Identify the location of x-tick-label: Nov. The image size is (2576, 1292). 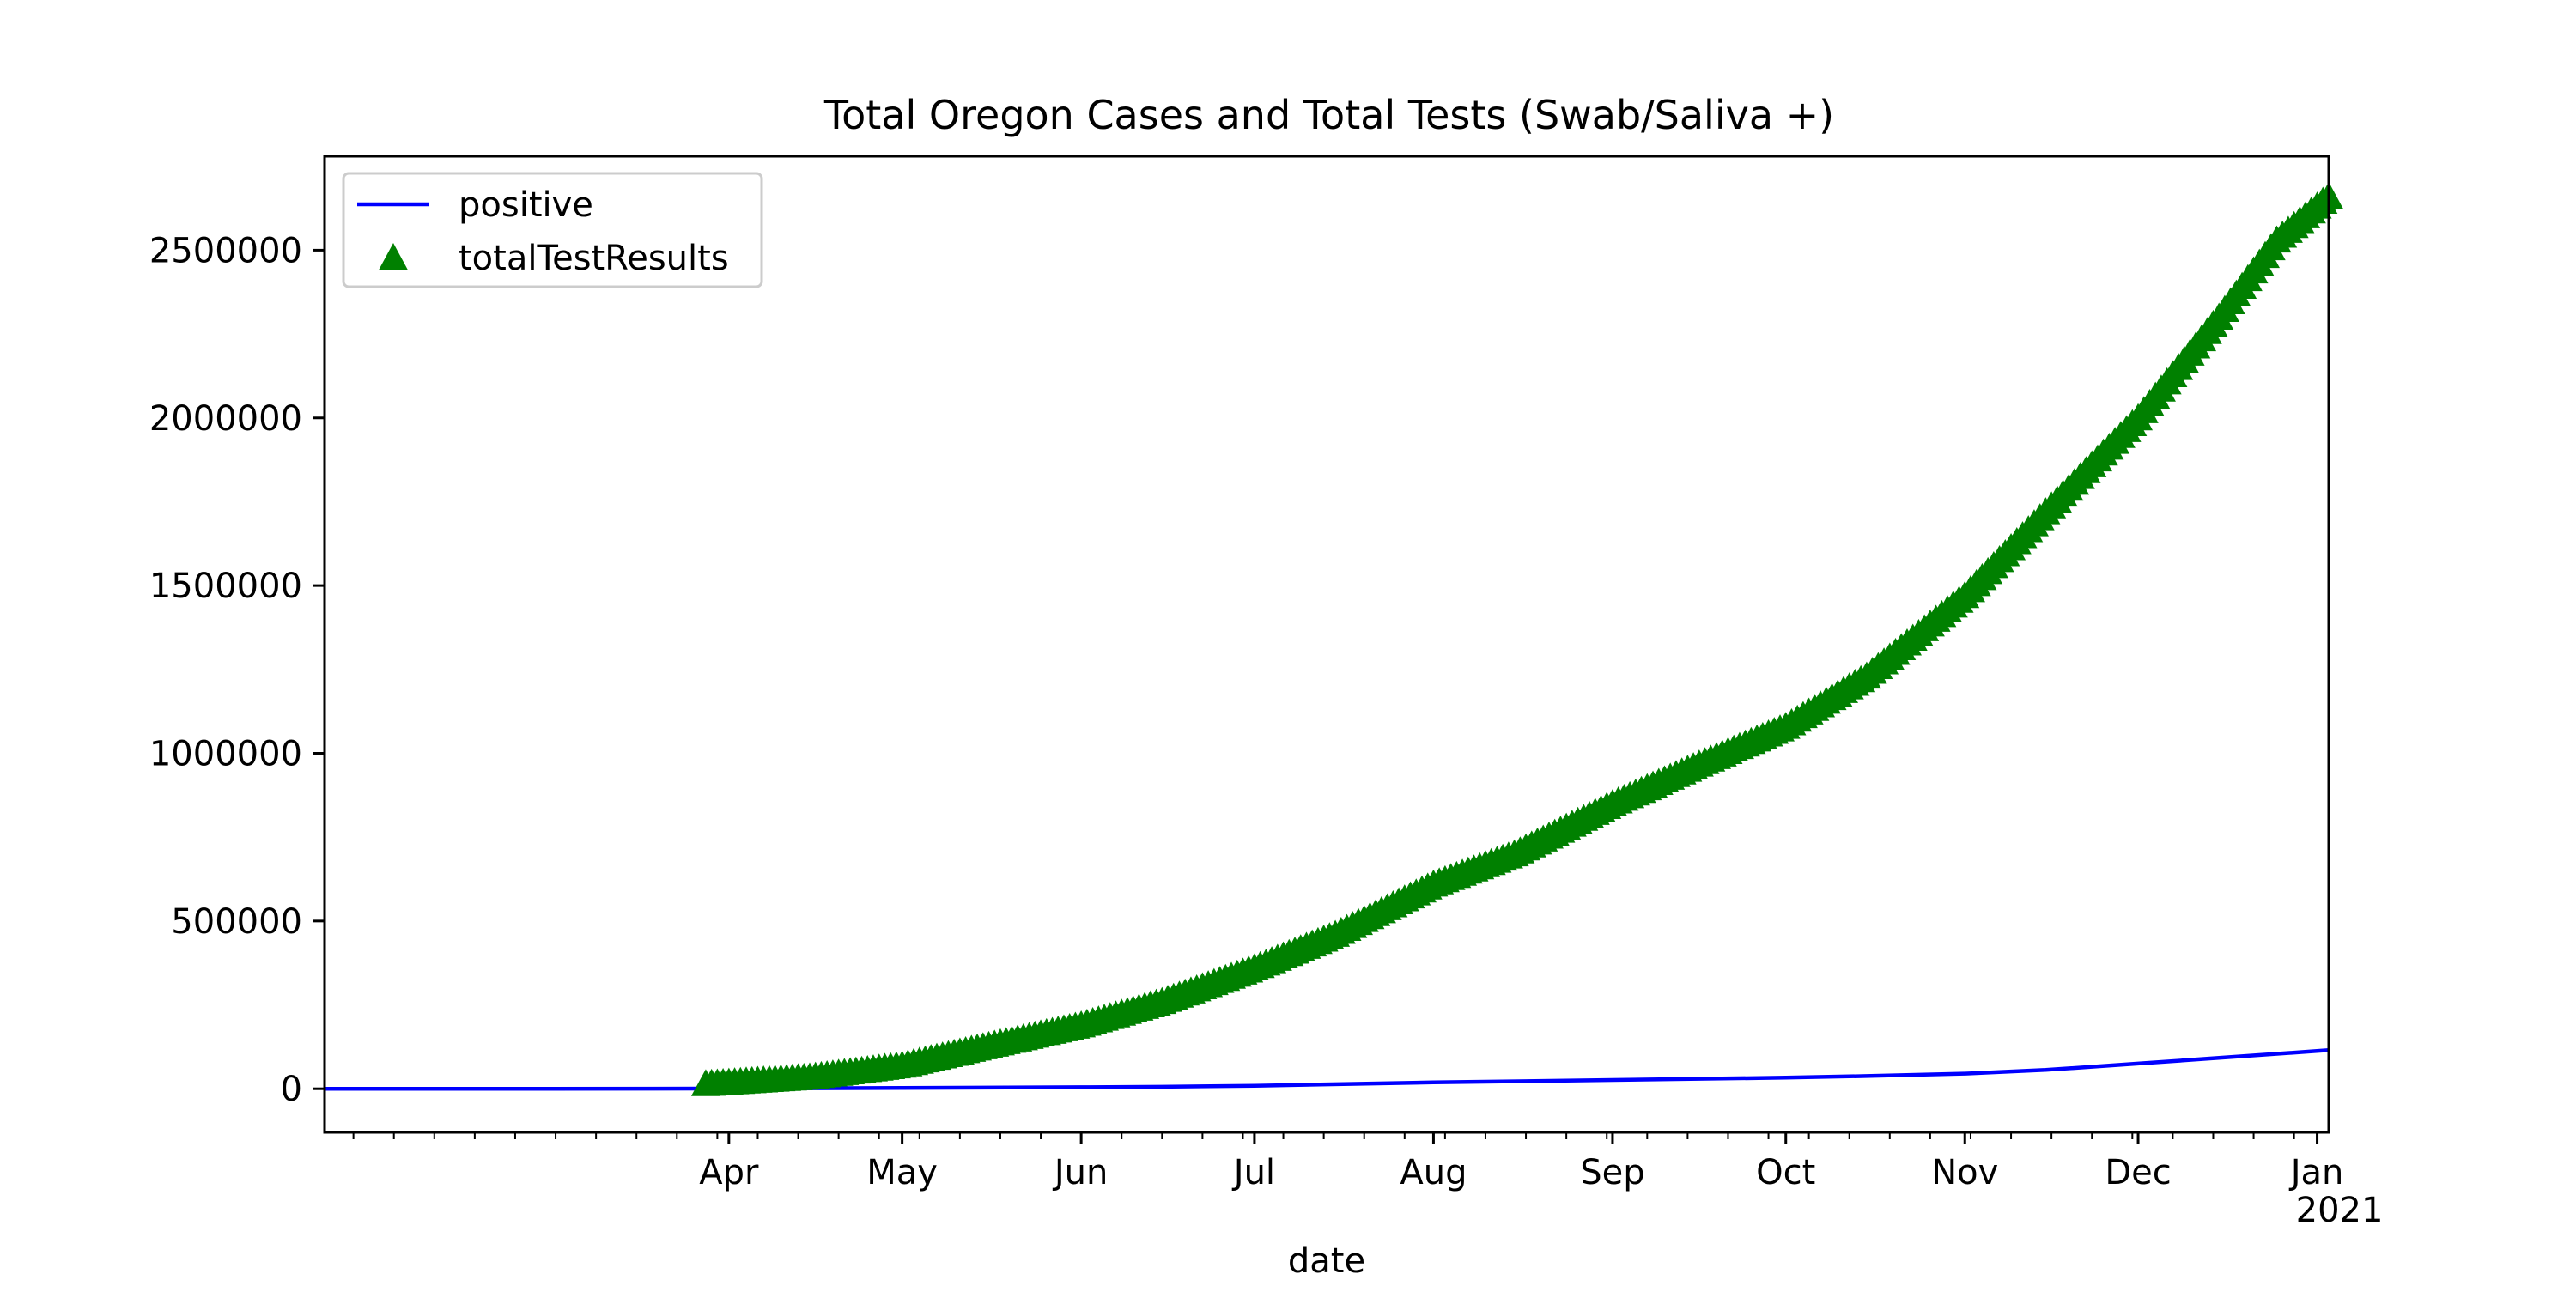
(1965, 1172).